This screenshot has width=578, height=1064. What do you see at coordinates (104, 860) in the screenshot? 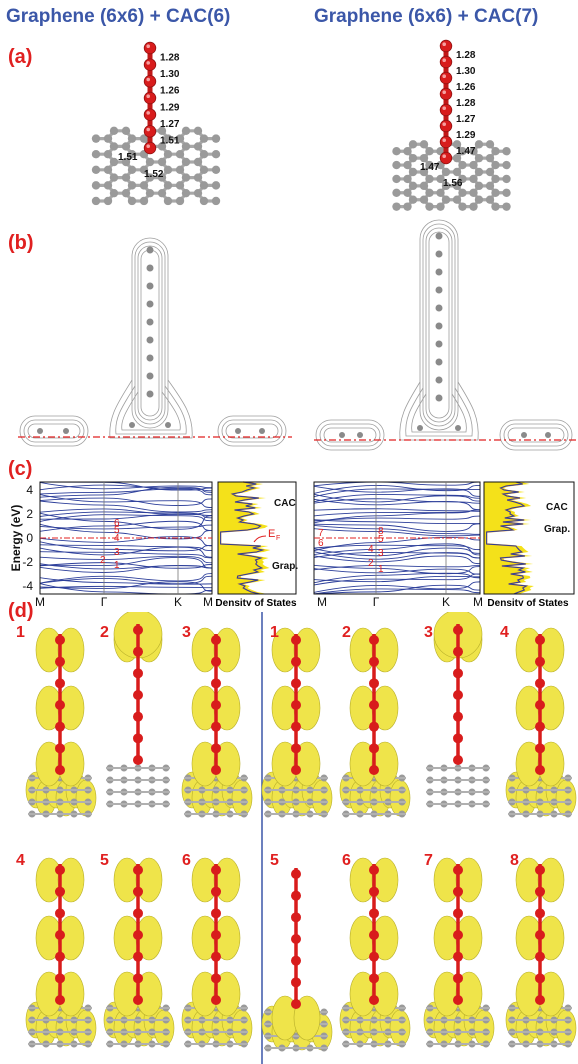
I see `orbital-left-5: 5` at bounding box center [104, 860].